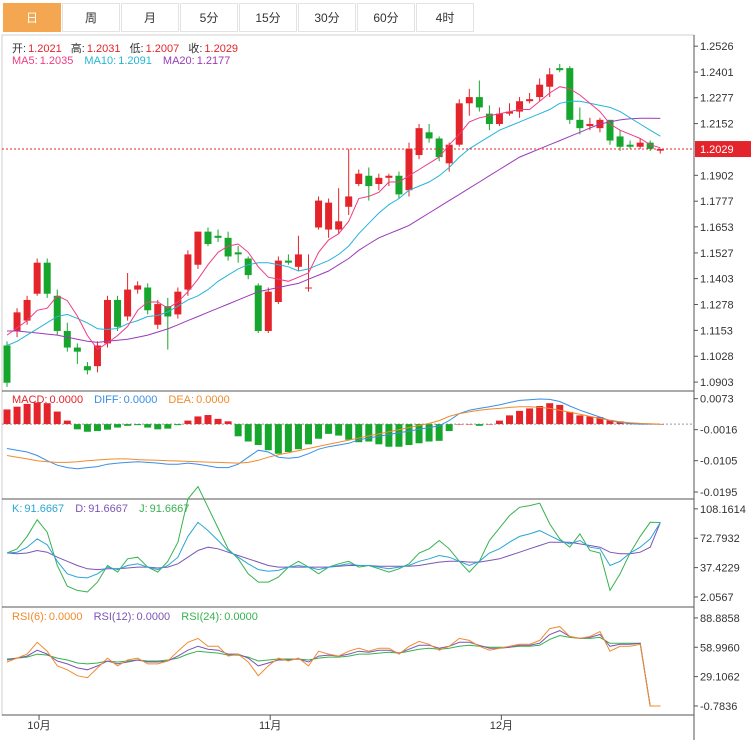  What do you see at coordinates (103, 49) in the screenshot?
I see `high-value: 1.2031` at bounding box center [103, 49].